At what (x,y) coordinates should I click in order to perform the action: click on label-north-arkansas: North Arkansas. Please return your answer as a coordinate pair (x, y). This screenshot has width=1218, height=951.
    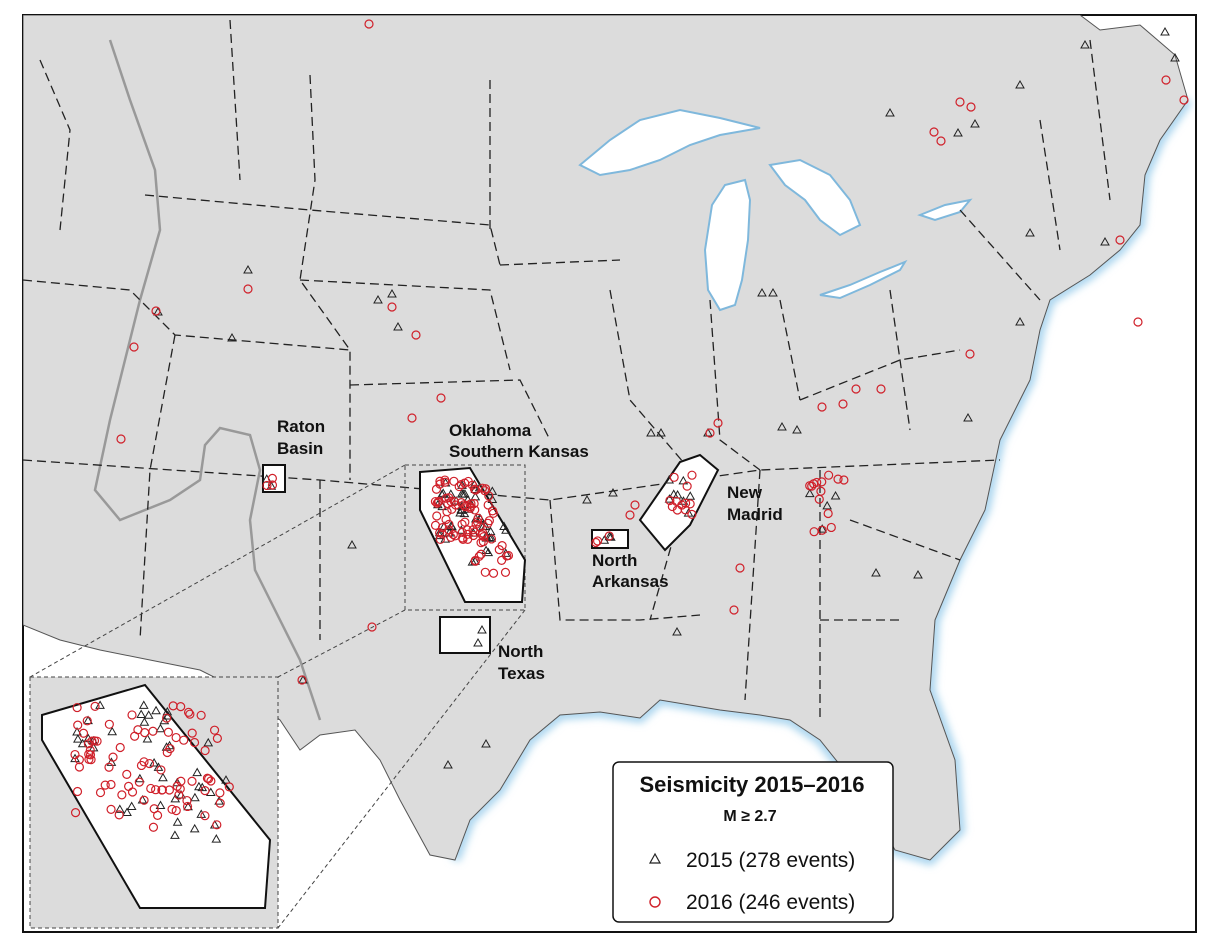
    Looking at the image, I should click on (630, 571).